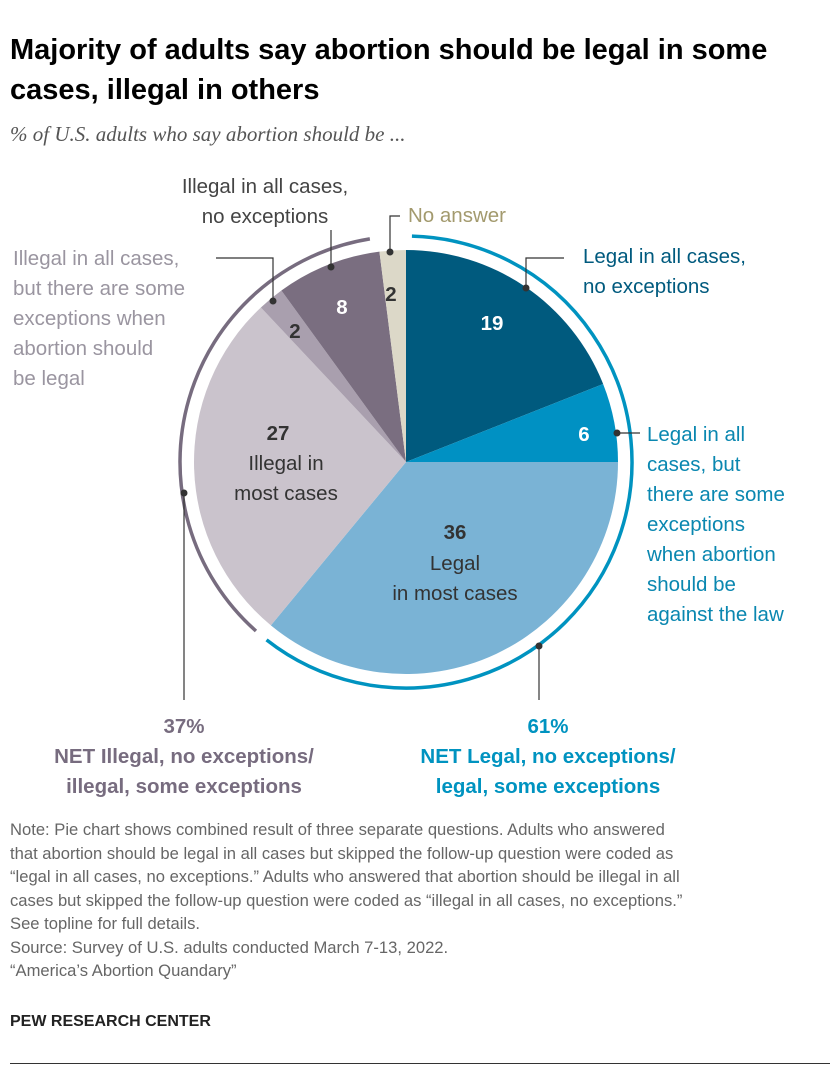 This screenshot has width=840, height=1074. Describe the element at coordinates (492, 323) in the screenshot. I see `data-label-legal-all-no: 19` at that location.